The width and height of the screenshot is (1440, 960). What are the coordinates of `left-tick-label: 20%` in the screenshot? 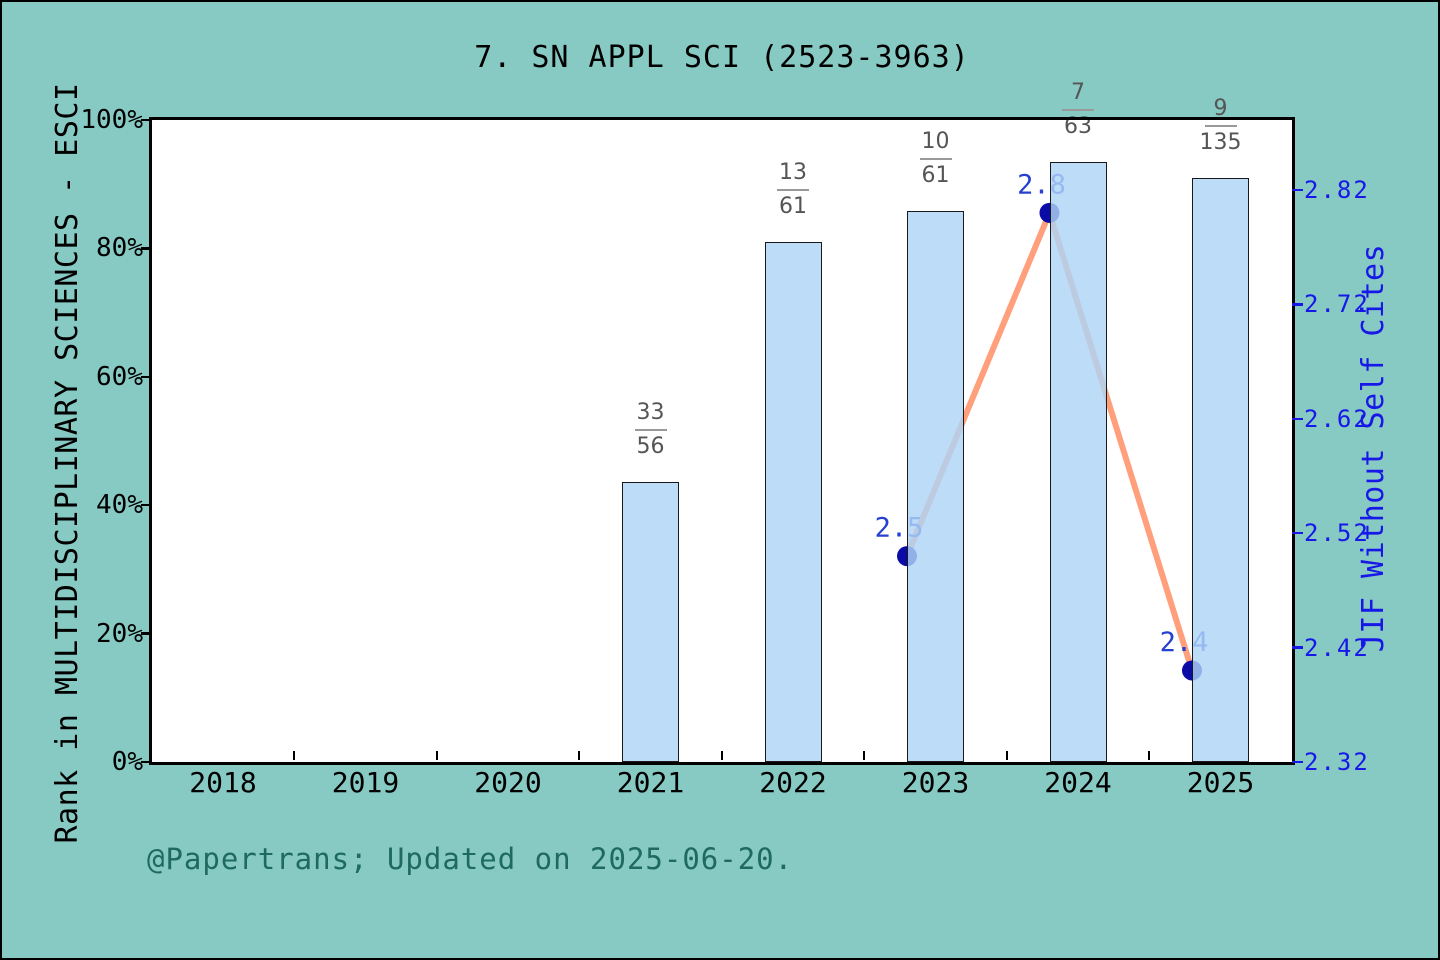 It's located at (119, 633).